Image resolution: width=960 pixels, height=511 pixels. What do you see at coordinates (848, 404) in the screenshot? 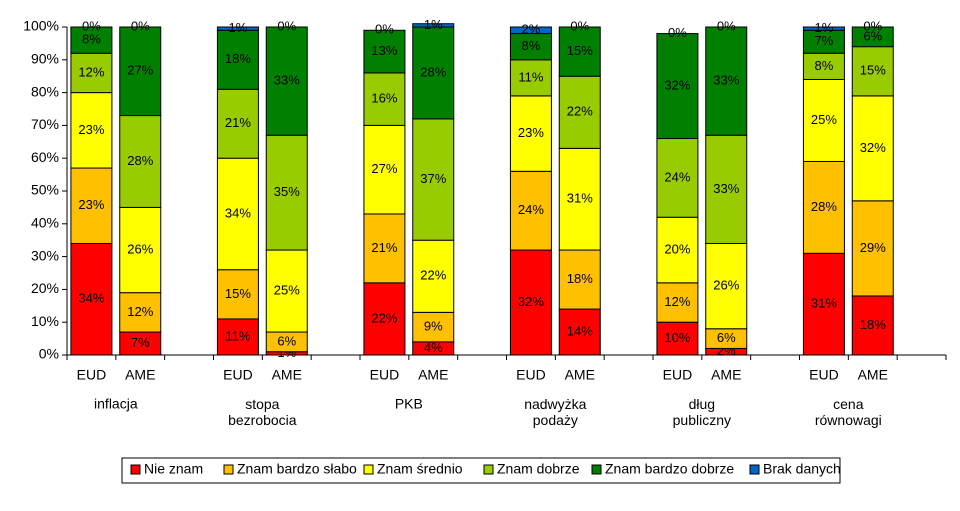
I see `group-label-line: cena` at bounding box center [848, 404].